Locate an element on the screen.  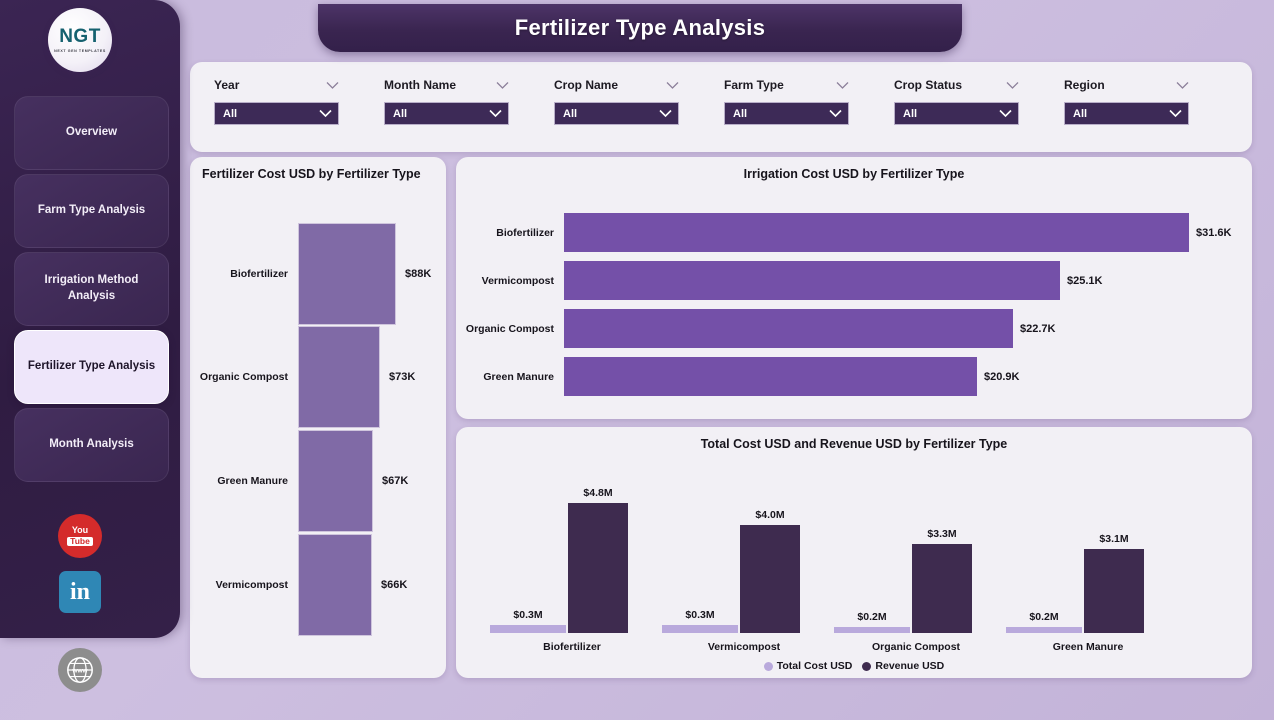
irrigation-cost-bar-row: Green Manure $20.9K is located at coordinates (854, 376).